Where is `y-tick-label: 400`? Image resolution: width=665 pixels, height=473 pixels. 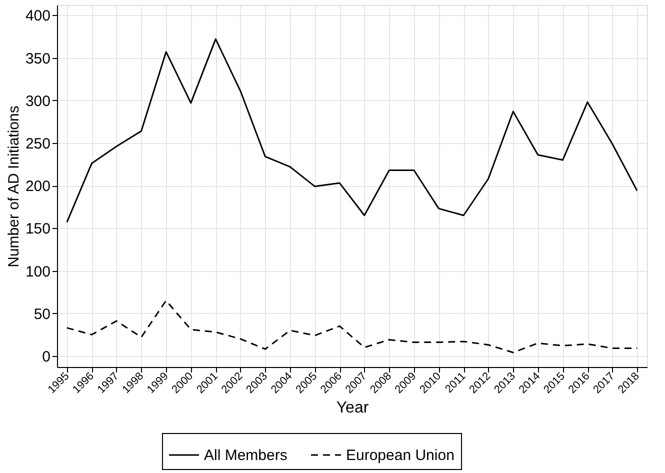
y-tick-label: 400 is located at coordinates (37, 16).